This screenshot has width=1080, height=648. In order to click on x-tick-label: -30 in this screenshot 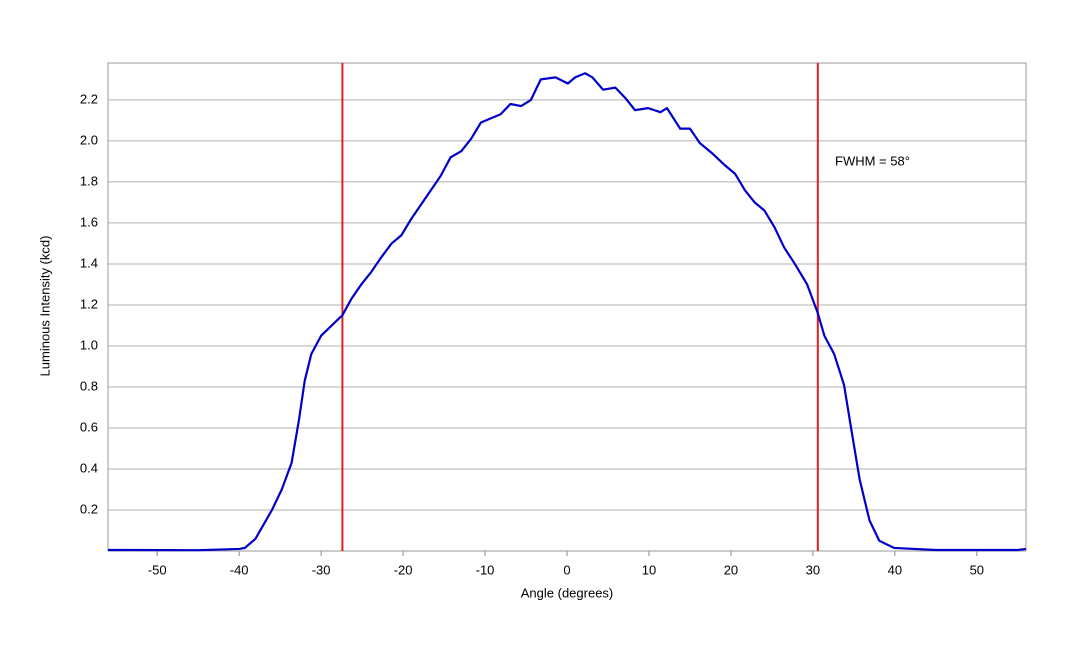, I will do `click(321, 569)`.